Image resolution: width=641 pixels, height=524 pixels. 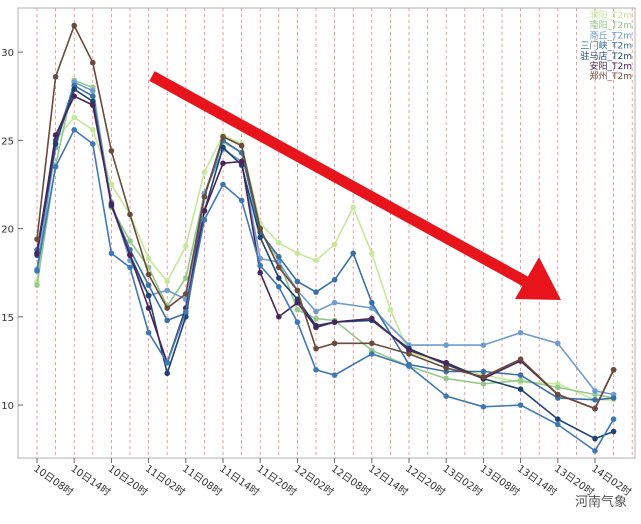 What do you see at coordinates (239, 481) in the screenshot?
I see `x-tick-label: 11日14时` at bounding box center [239, 481].